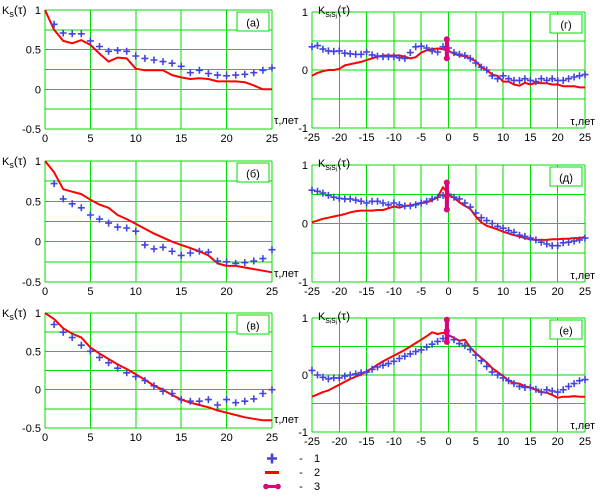  Describe the element at coordinates (272, 458) in the screenshot. I see `plus-marker-icon` at that location.